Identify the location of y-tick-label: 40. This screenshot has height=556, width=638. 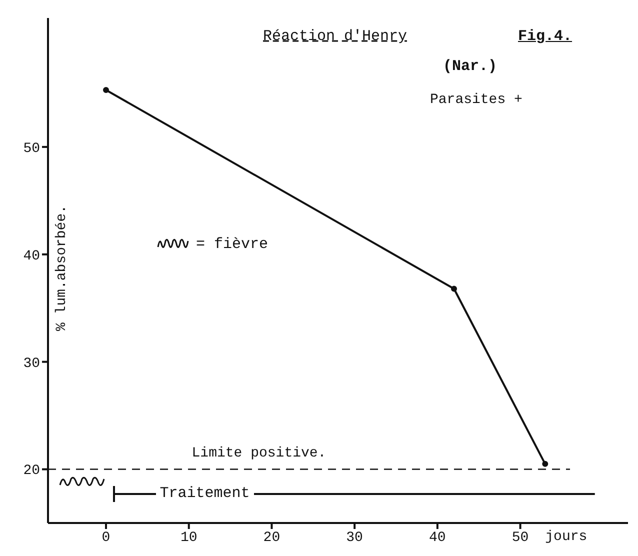
(31, 256).